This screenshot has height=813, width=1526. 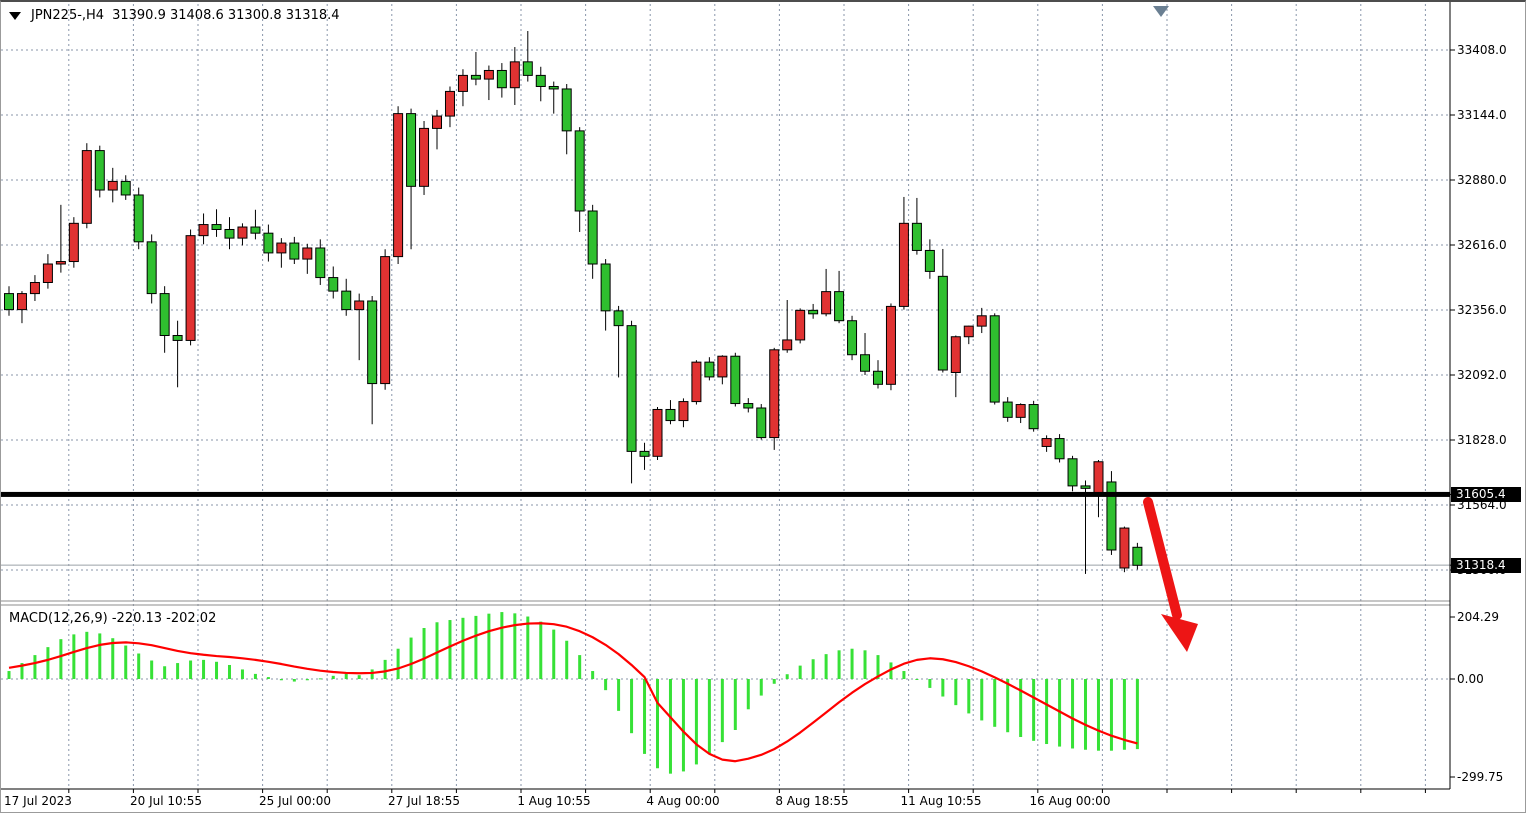 What do you see at coordinates (941, 801) in the screenshot?
I see `time-tick-label: 11 Aug 10:55` at bounding box center [941, 801].